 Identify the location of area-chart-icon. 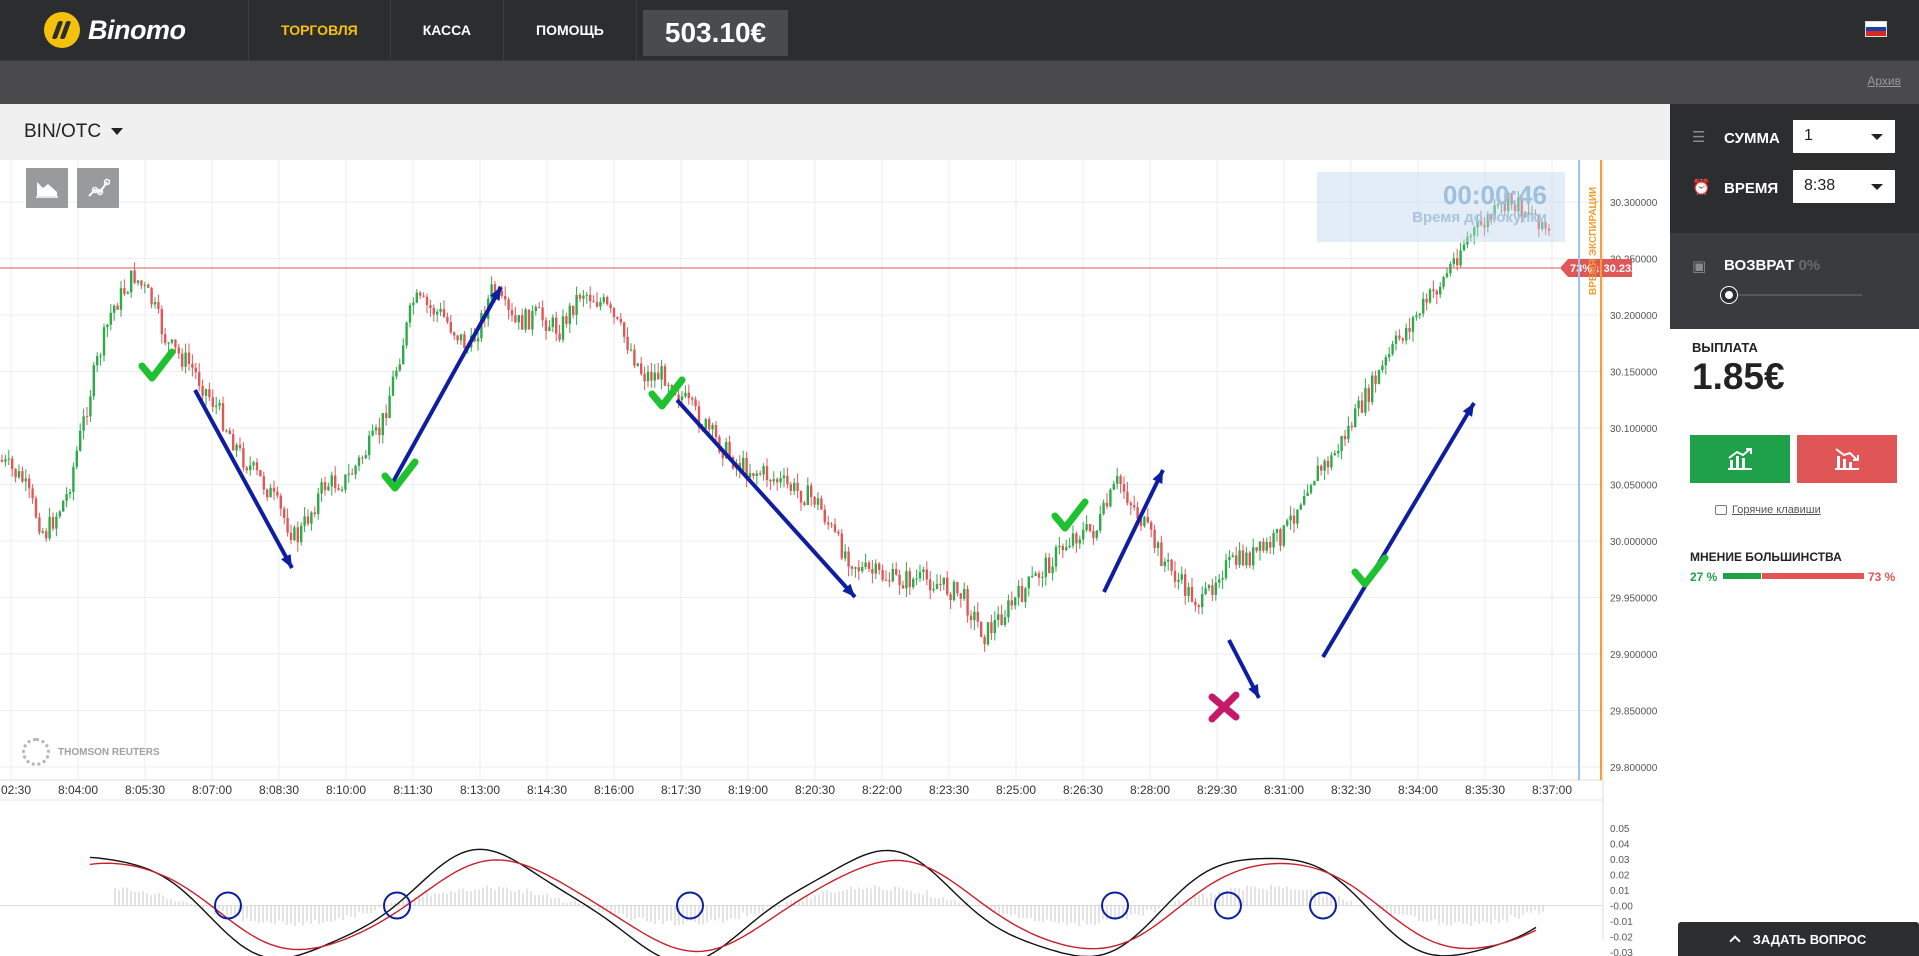
(47, 188).